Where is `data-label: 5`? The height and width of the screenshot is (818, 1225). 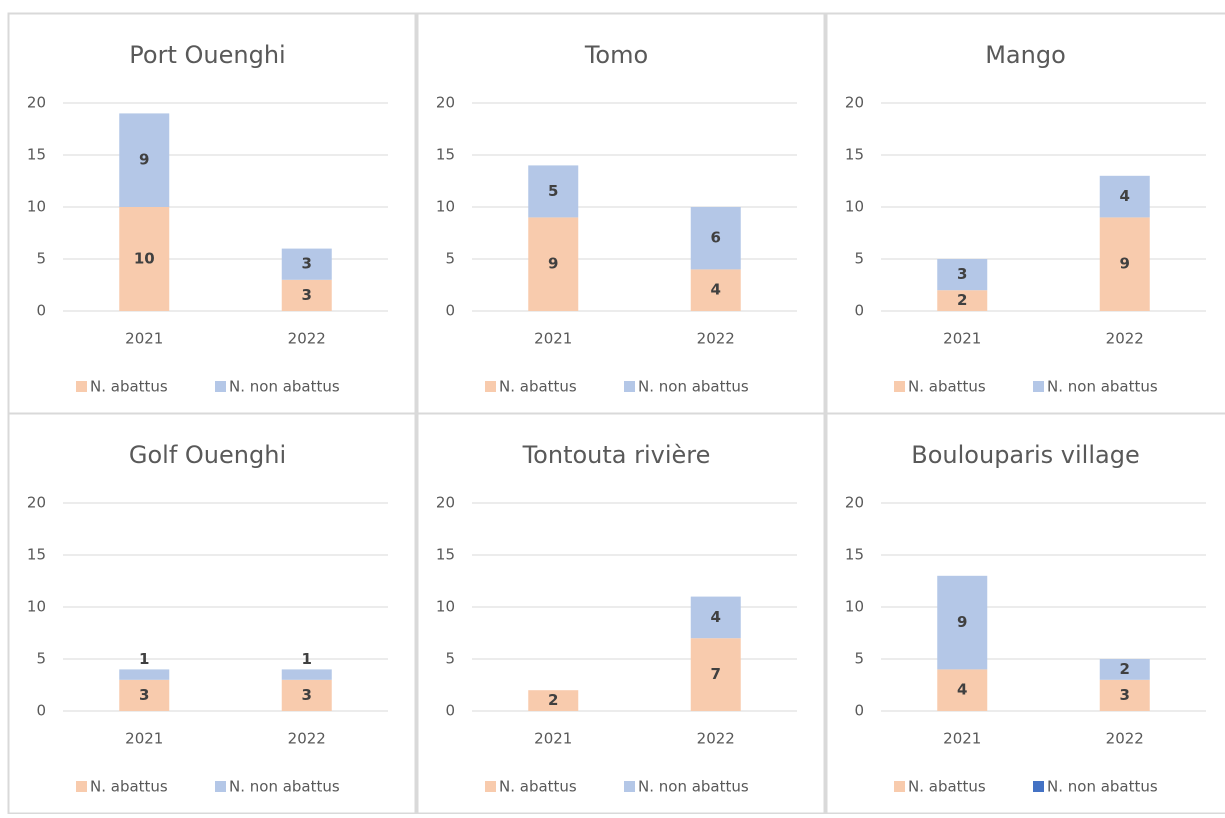 data-label: 5 is located at coordinates (553, 191).